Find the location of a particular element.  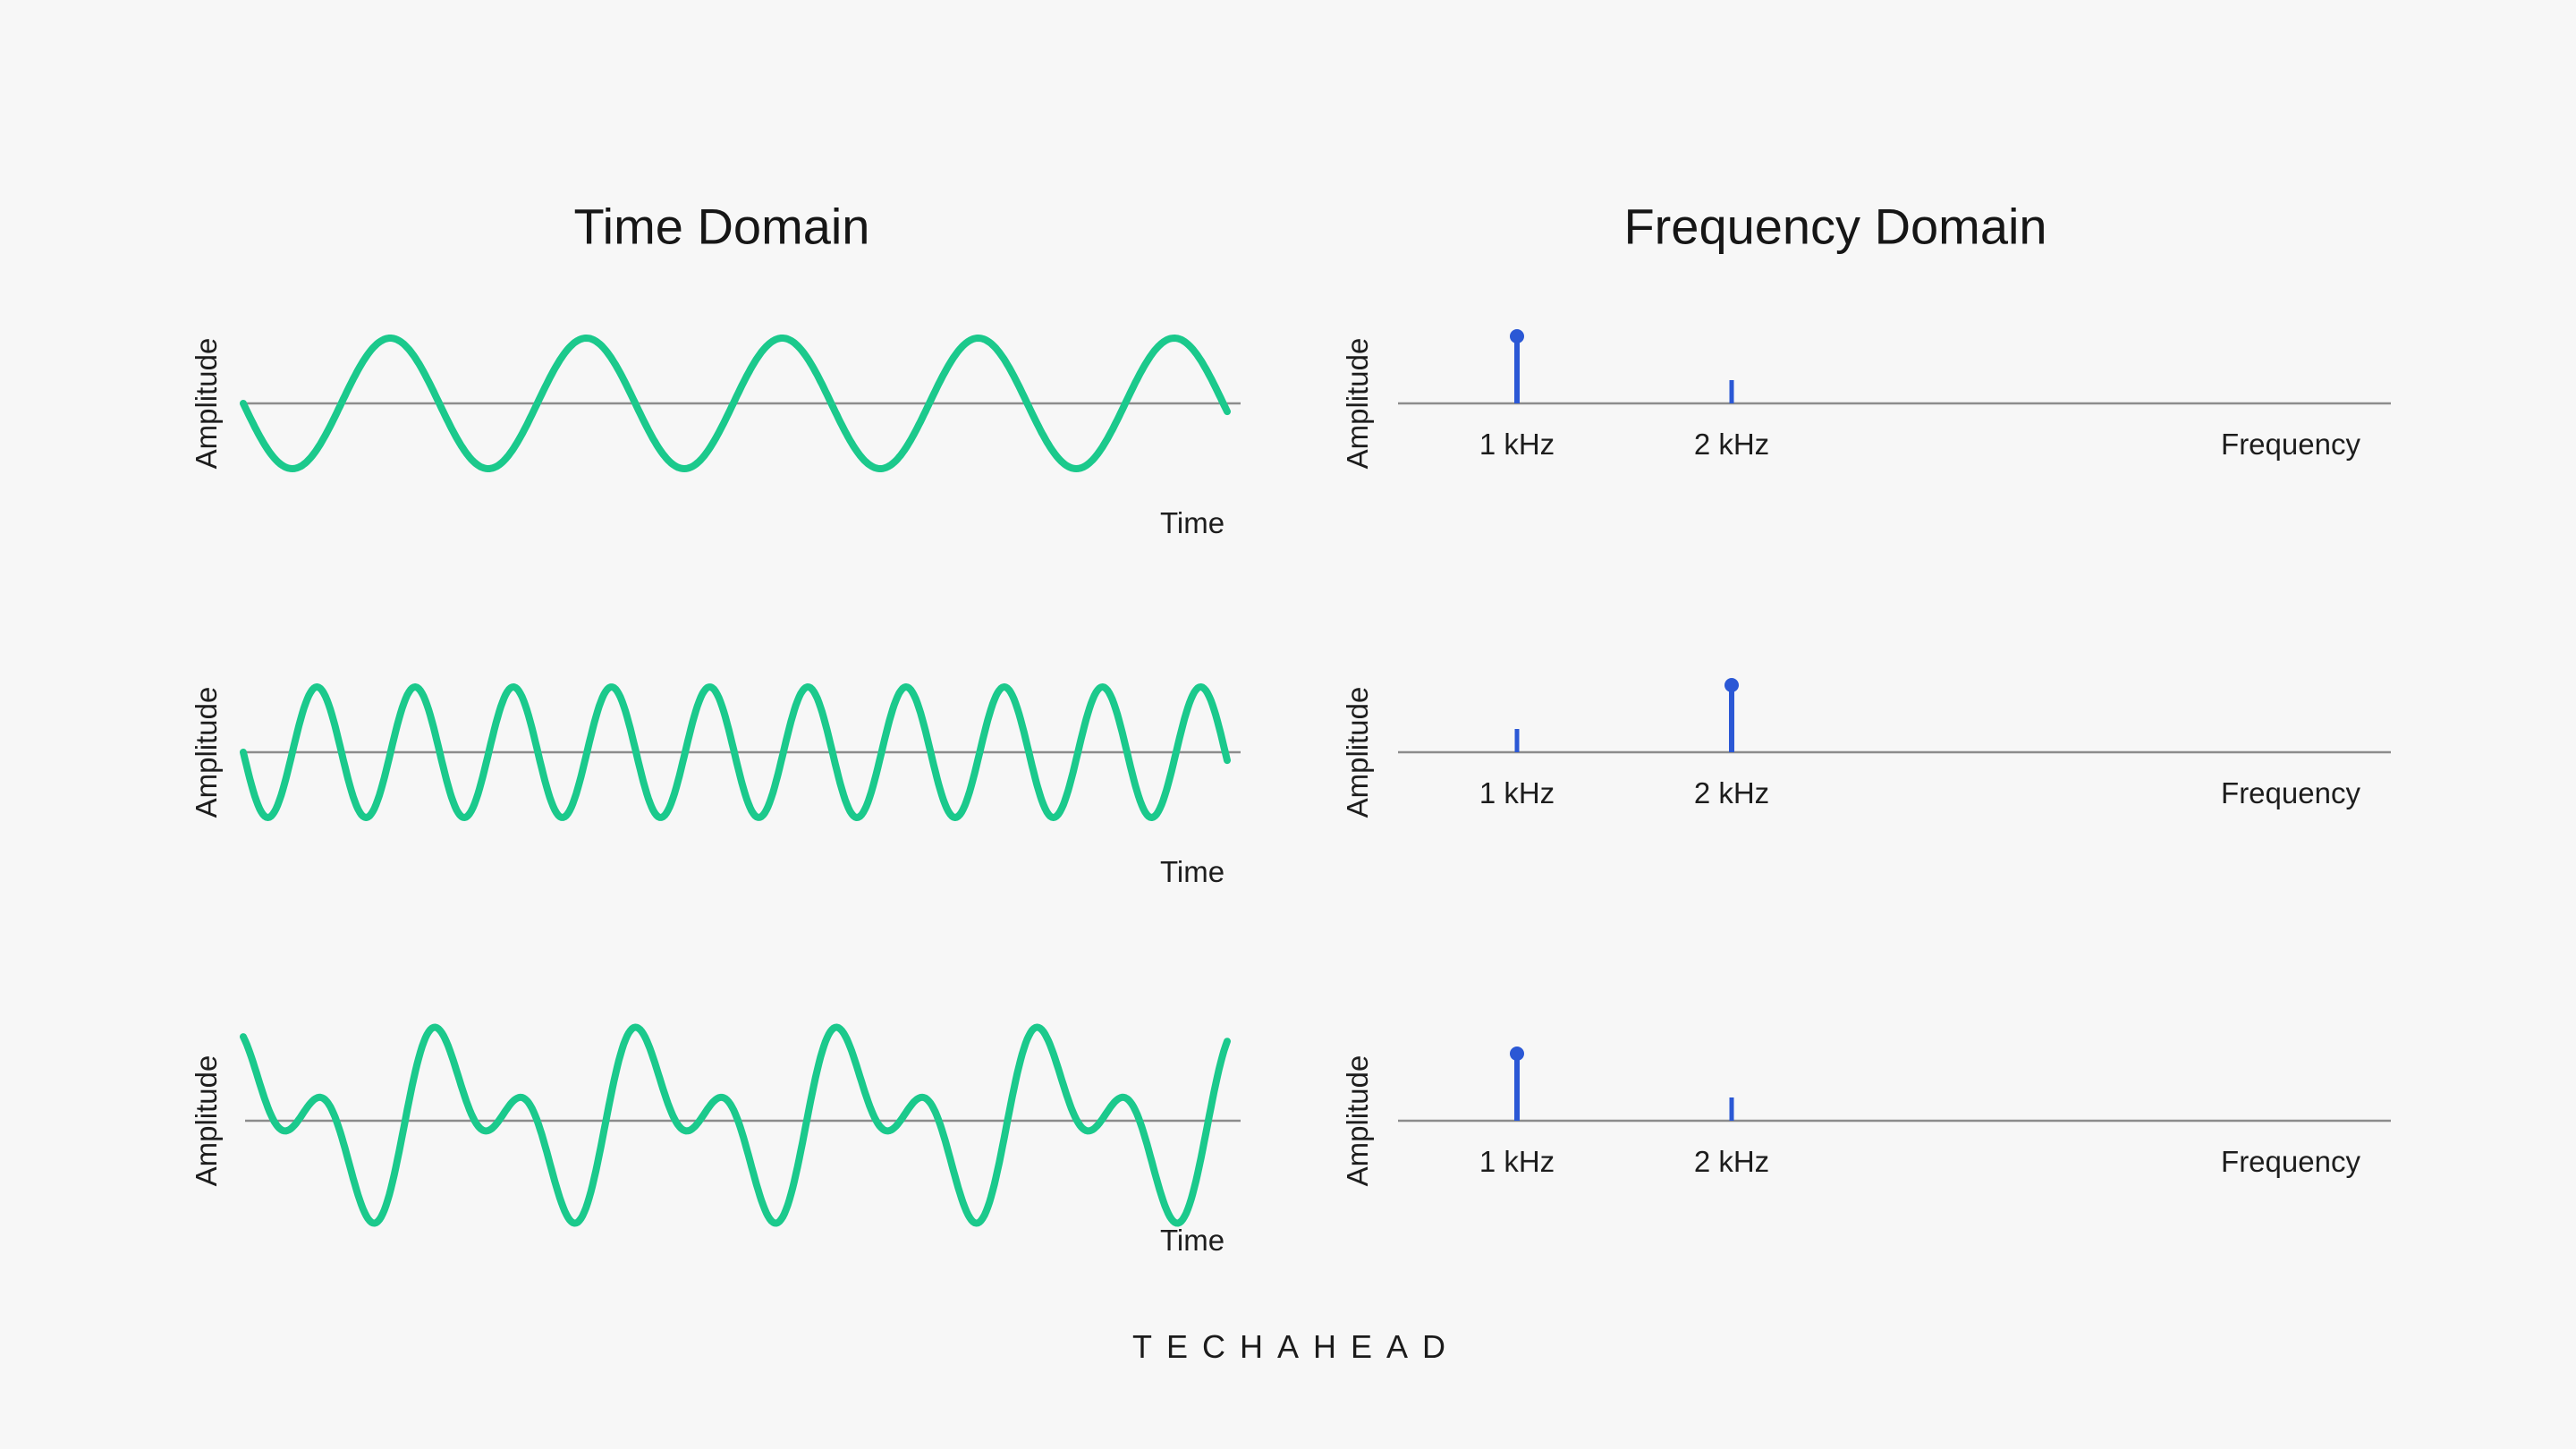

time-domain-title: Time Domain is located at coordinates (721, 226).